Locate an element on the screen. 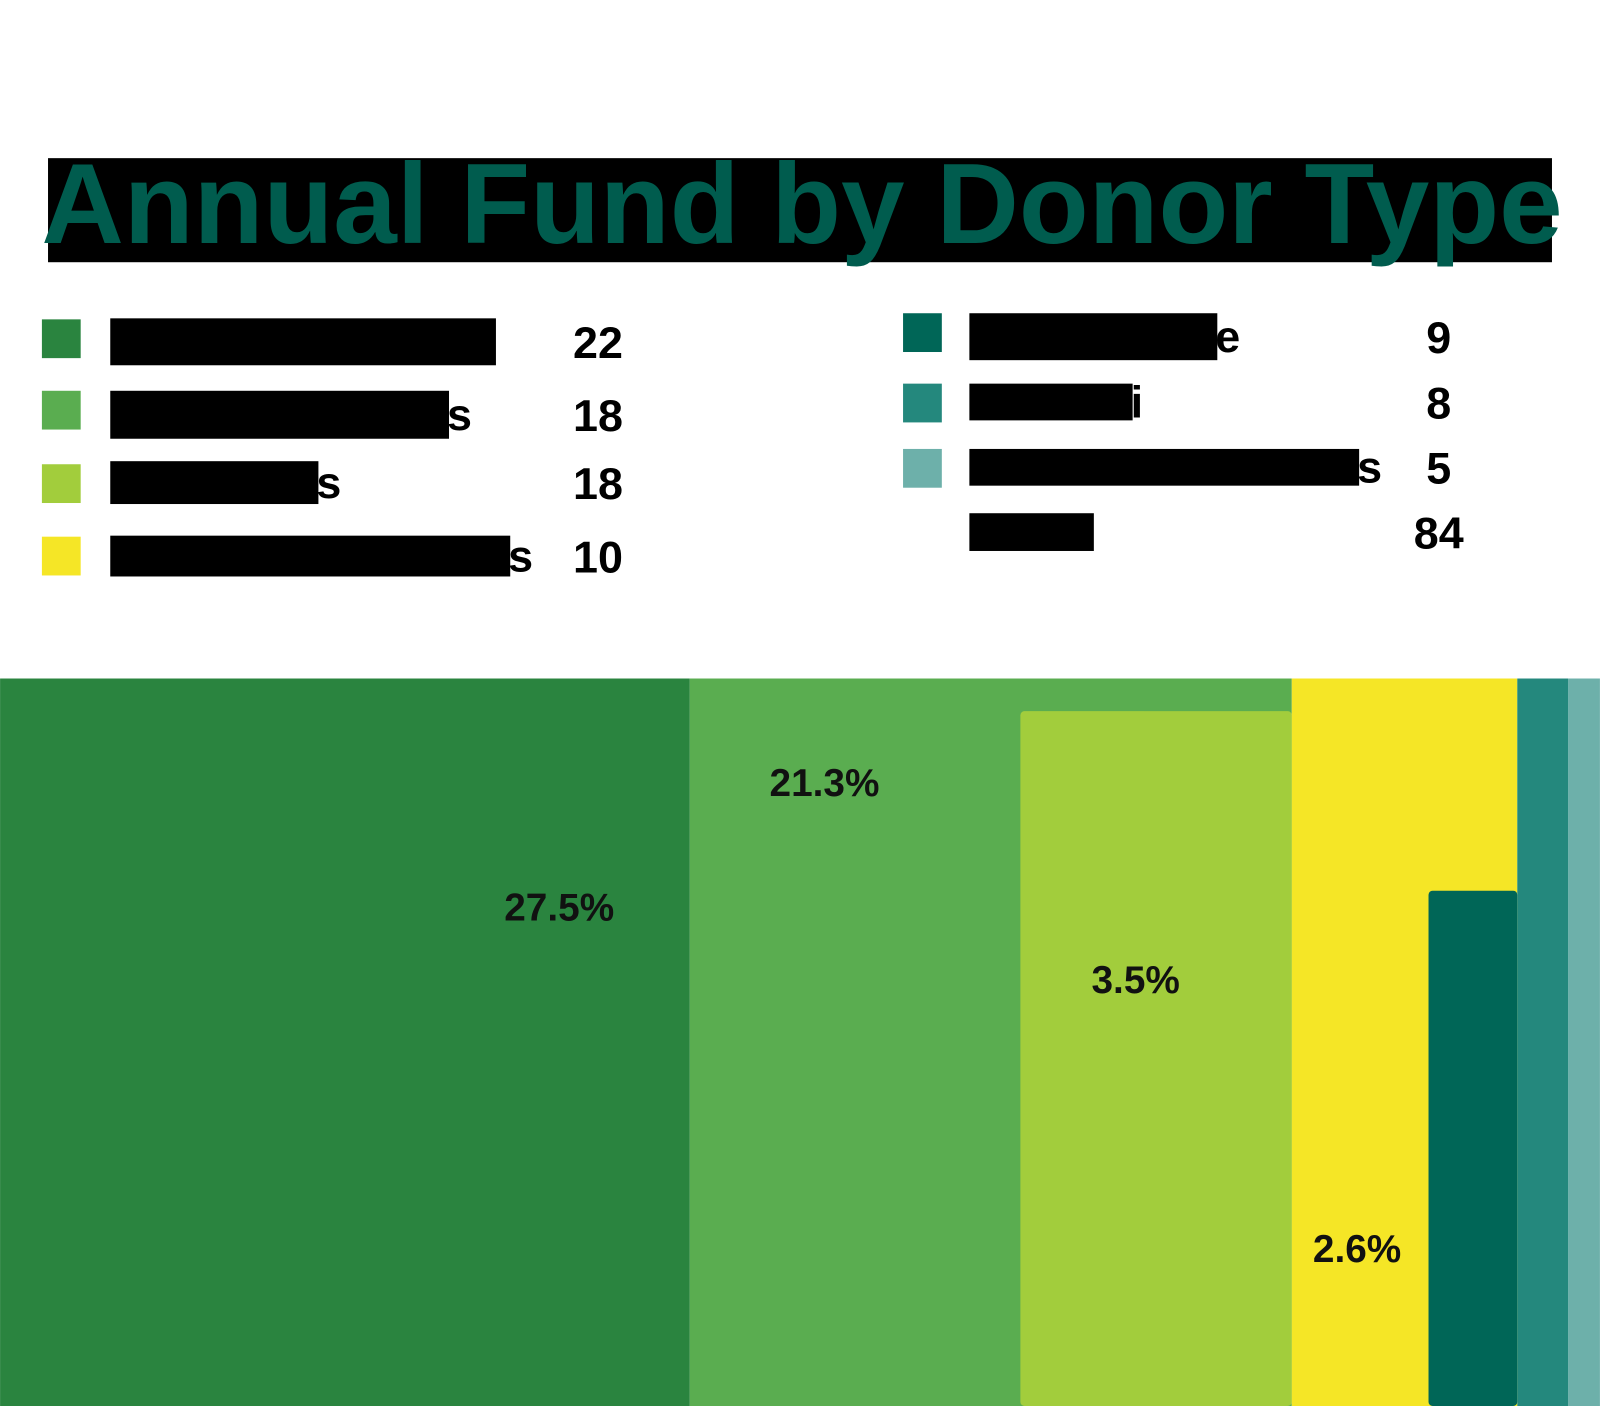  block-label: 3.5% is located at coordinates (1136, 980).